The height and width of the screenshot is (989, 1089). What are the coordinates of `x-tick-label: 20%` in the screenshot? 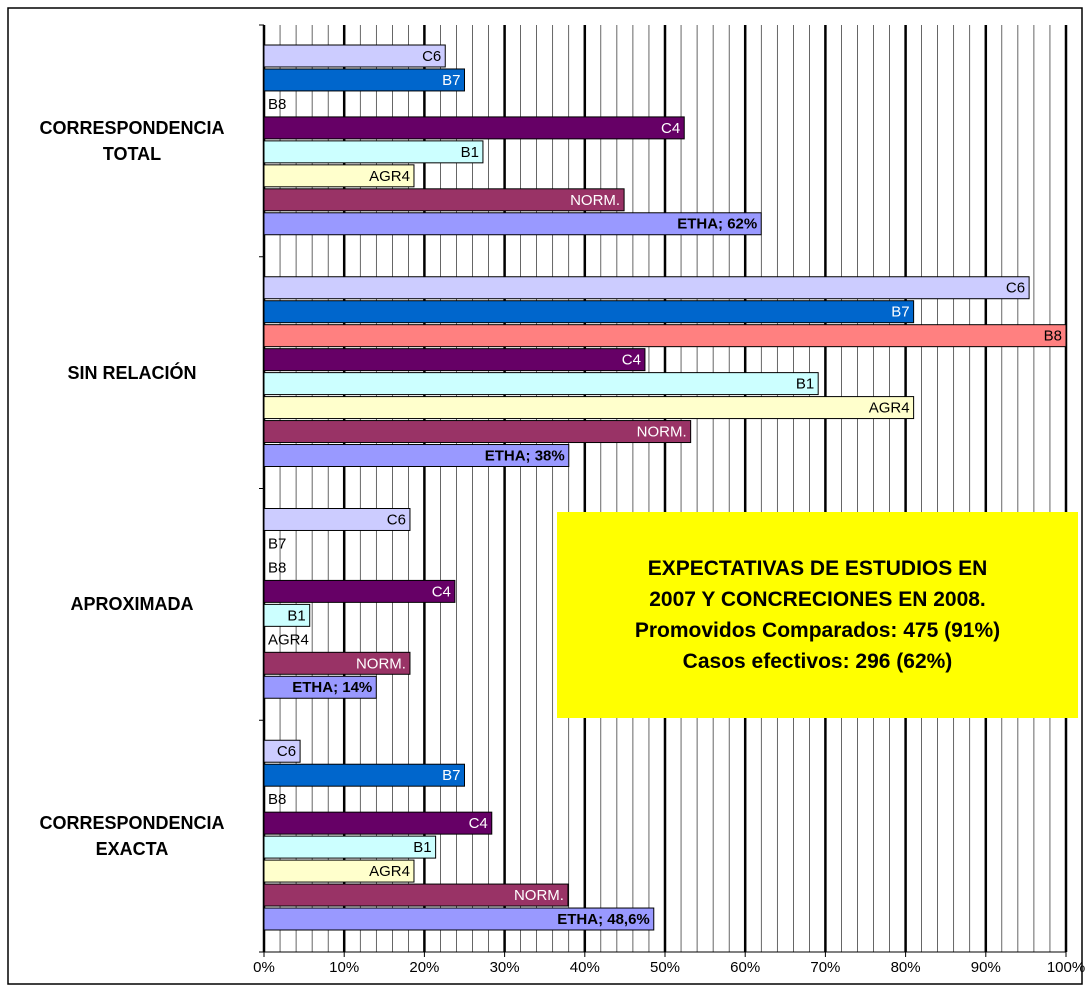 It's located at (424, 967).